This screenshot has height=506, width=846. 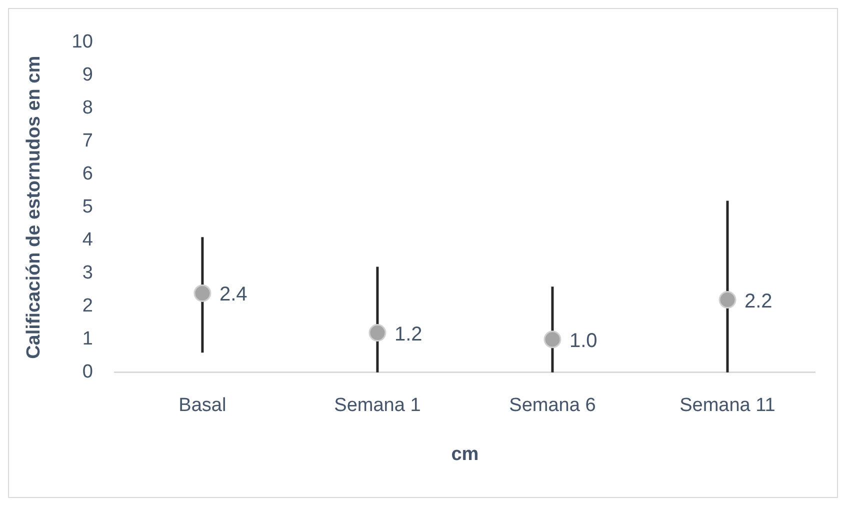 What do you see at coordinates (88, 240) in the screenshot?
I see `y-tick-label: 4` at bounding box center [88, 240].